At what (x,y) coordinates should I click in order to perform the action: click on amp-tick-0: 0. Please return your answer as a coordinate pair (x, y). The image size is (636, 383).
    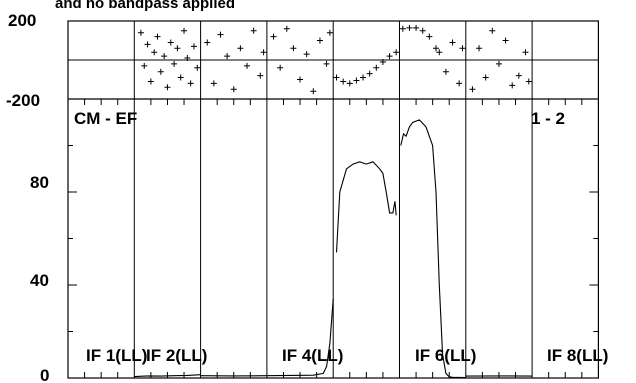
    Looking at the image, I should click on (44, 374).